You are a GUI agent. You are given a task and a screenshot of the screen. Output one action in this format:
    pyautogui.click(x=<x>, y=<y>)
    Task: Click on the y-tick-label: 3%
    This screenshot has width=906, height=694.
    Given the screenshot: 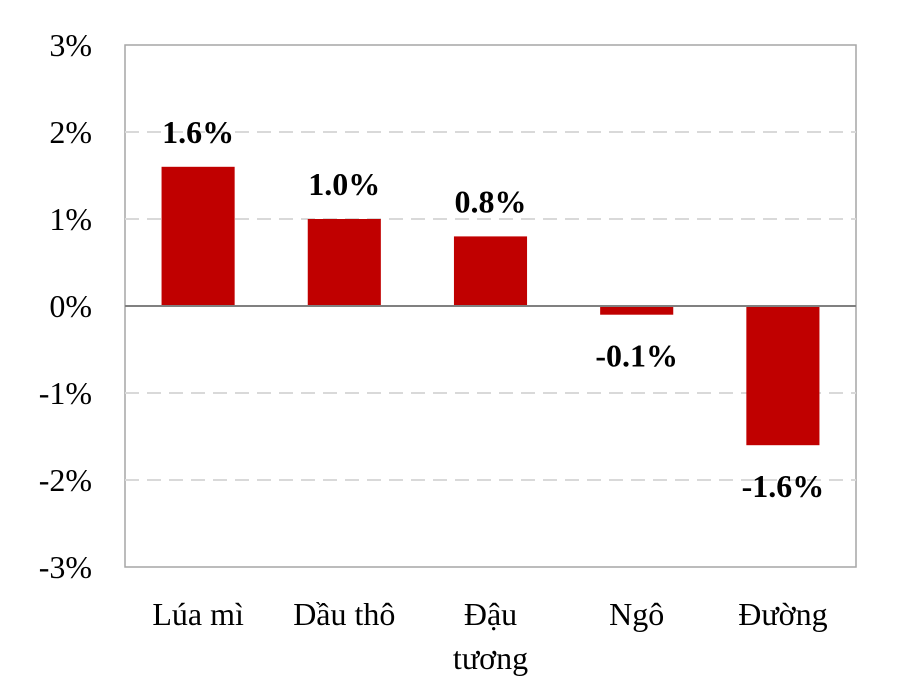 What is the action you would take?
    pyautogui.click(x=70, y=45)
    